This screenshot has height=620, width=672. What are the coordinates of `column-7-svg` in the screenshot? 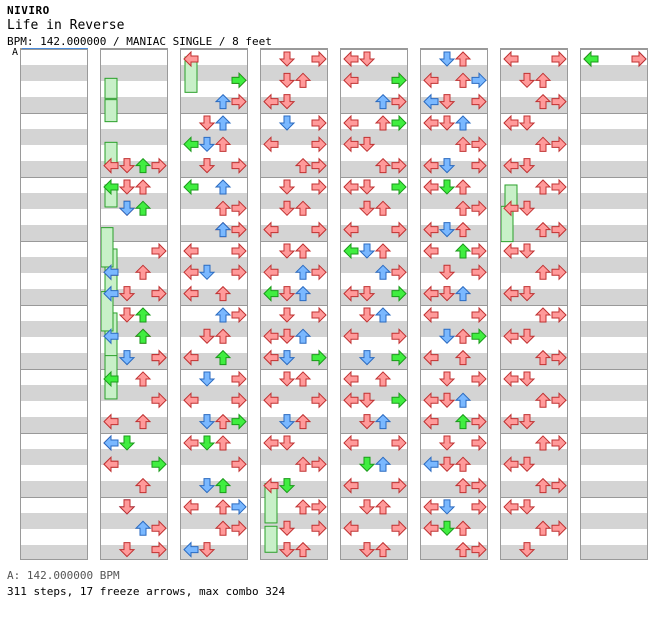 It's located at (534, 304).